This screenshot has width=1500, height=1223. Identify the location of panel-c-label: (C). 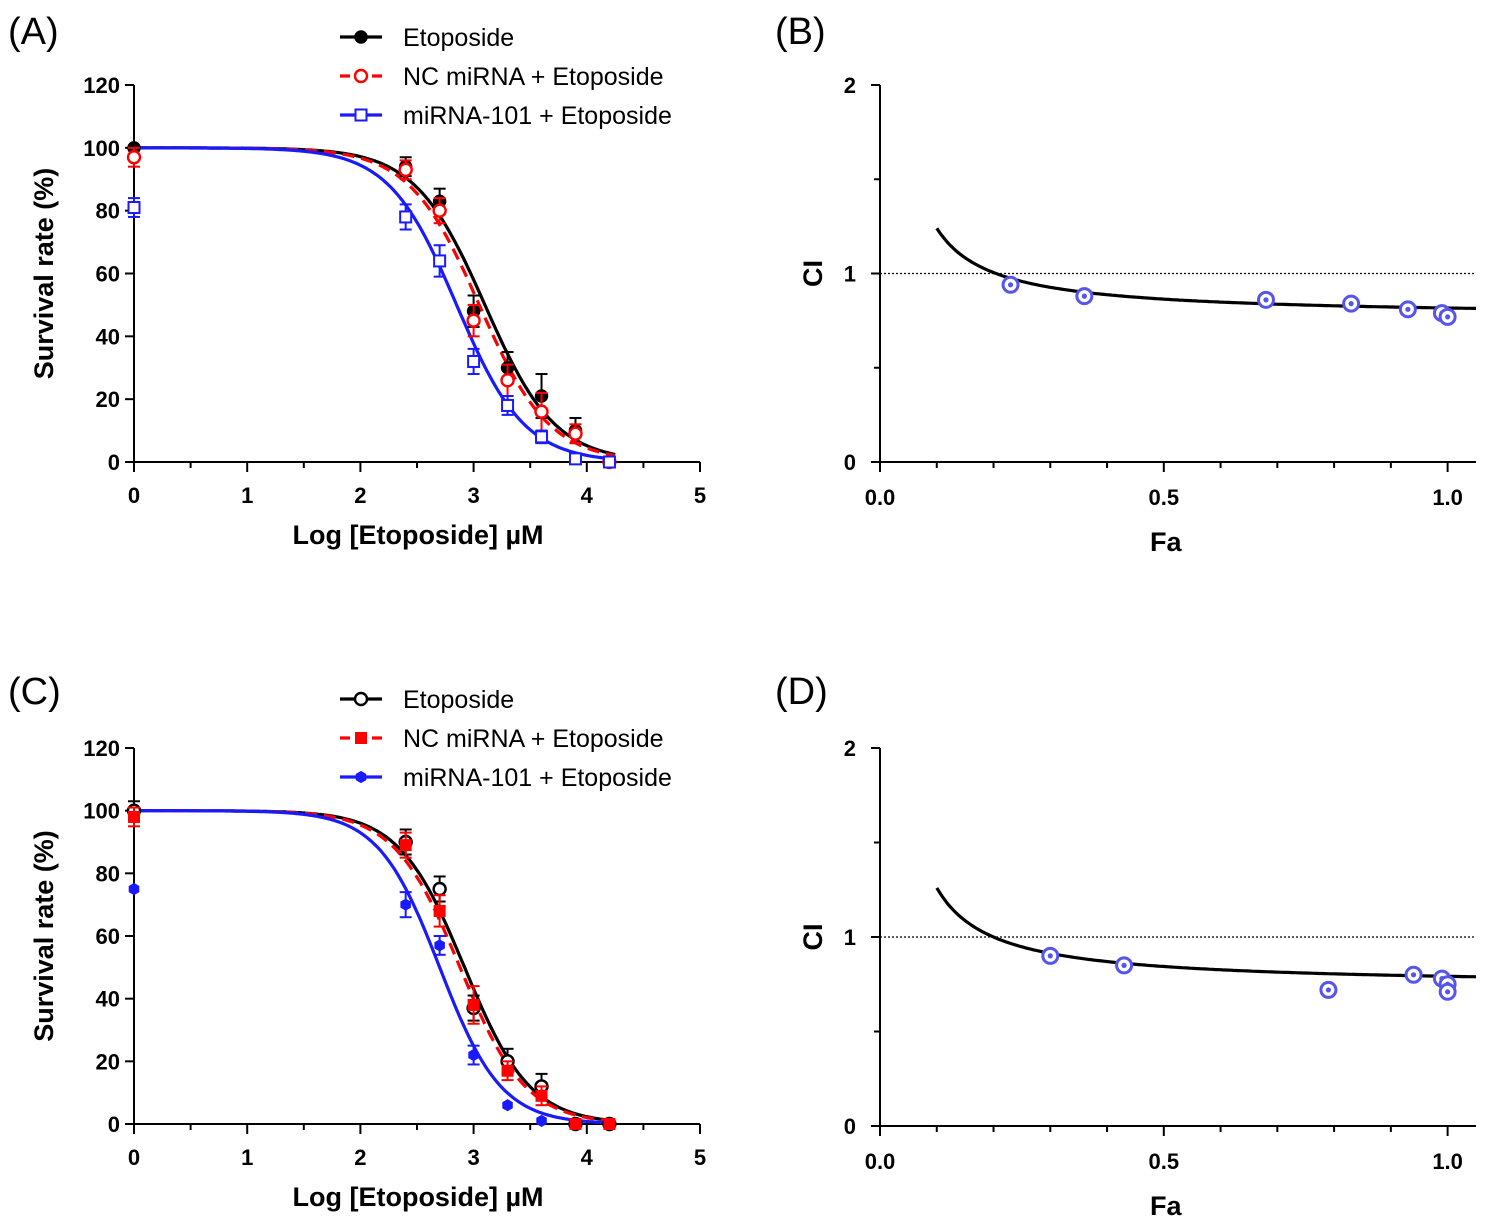
(34, 692).